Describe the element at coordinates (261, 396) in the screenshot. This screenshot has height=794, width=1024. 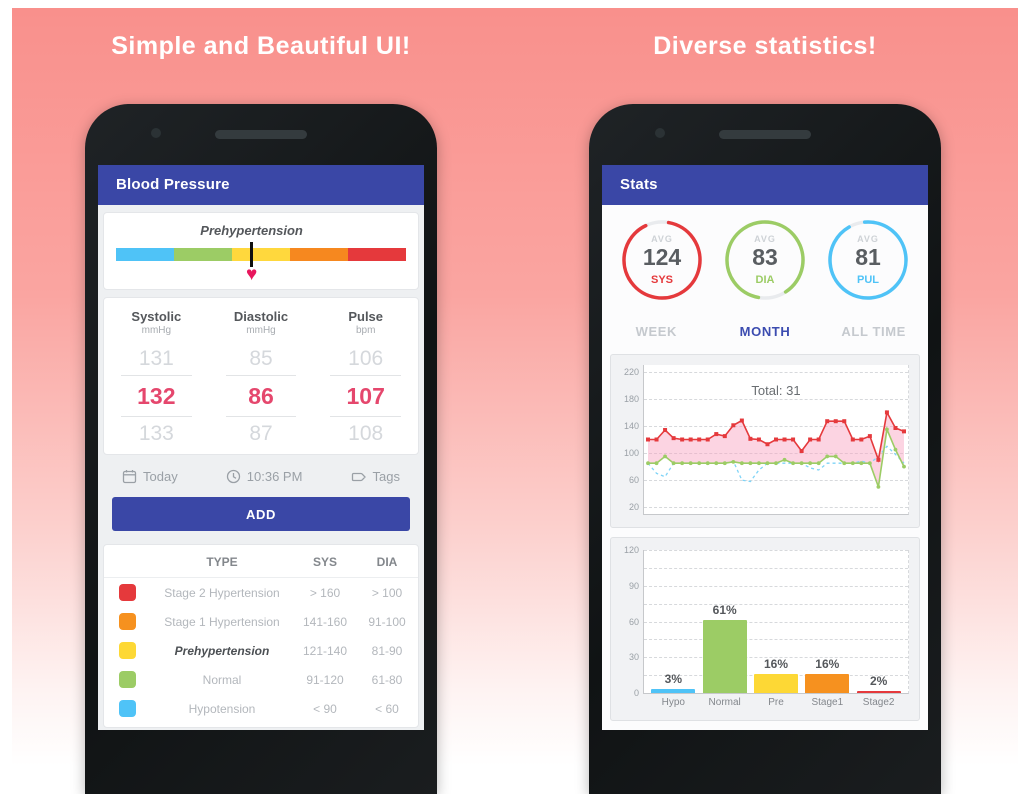
I see `diastolic-selected: 86` at that location.